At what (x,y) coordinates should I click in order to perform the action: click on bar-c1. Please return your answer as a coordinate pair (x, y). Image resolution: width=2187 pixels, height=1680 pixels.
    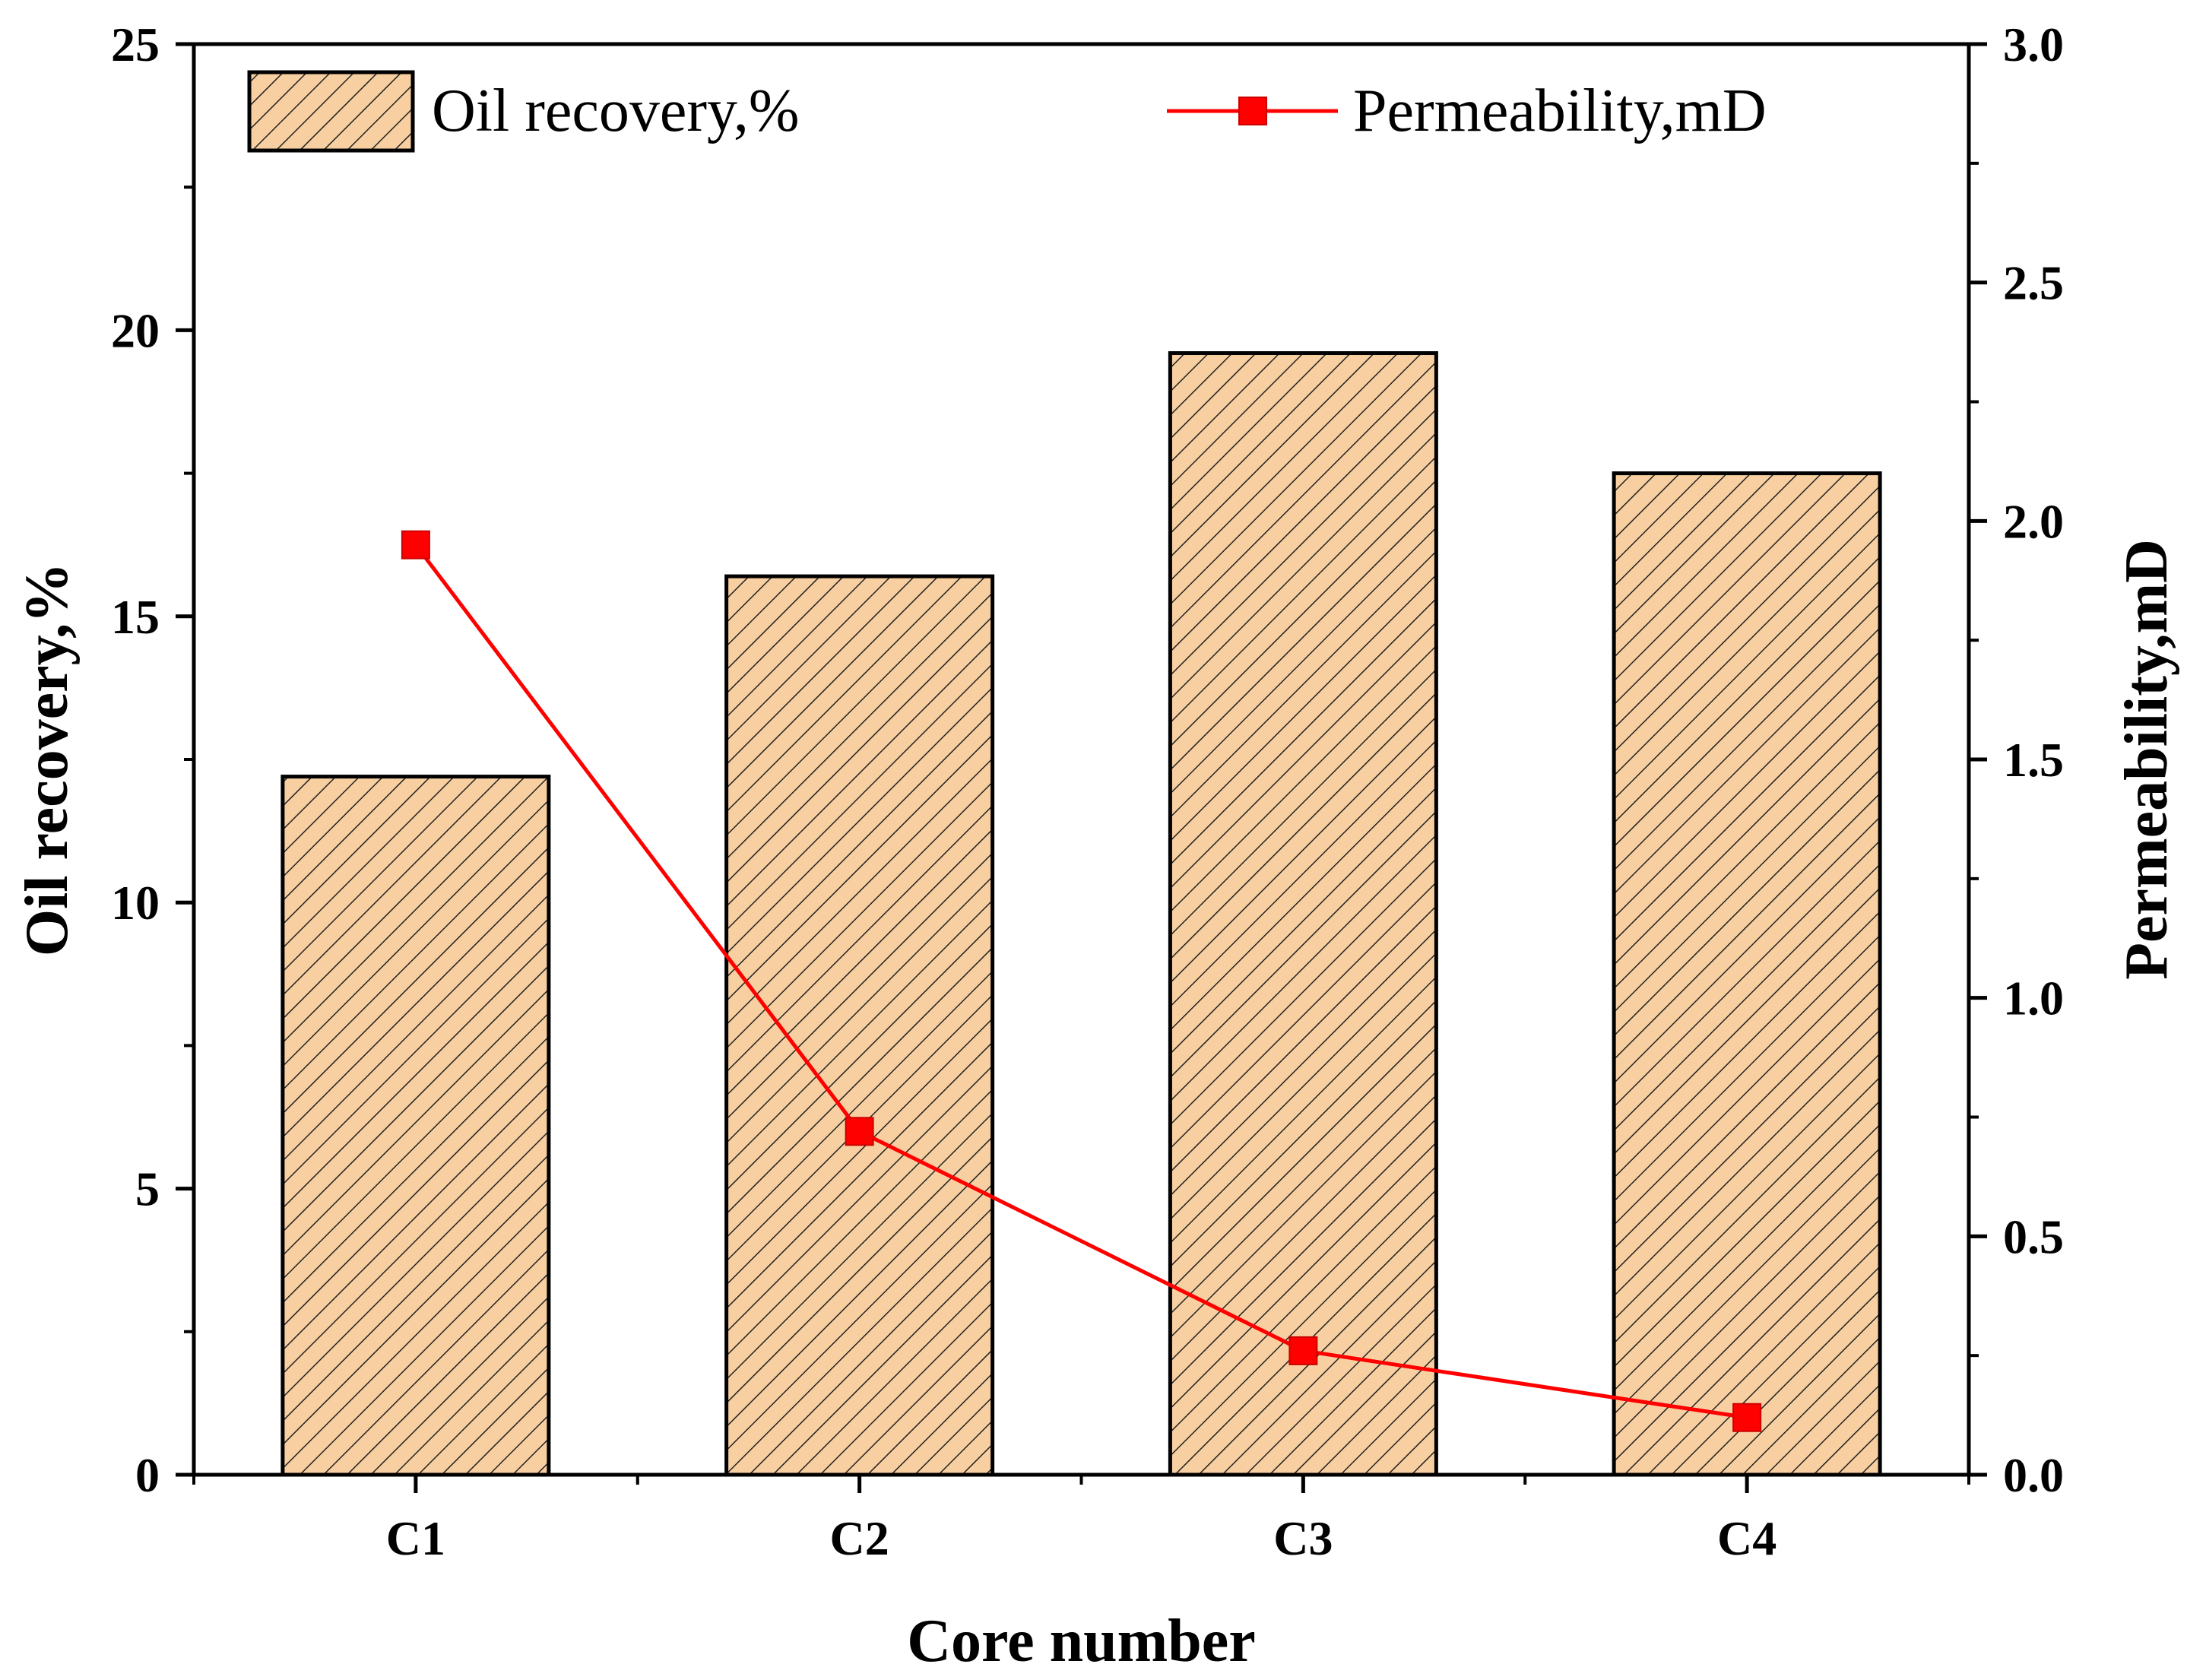
    Looking at the image, I should click on (416, 1126).